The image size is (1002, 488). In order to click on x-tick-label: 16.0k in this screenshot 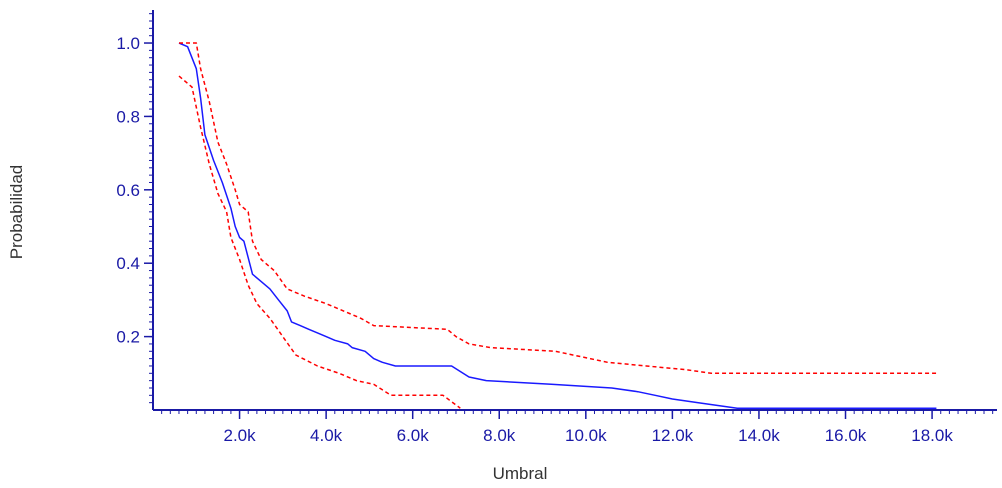, I will do `click(846, 435)`.